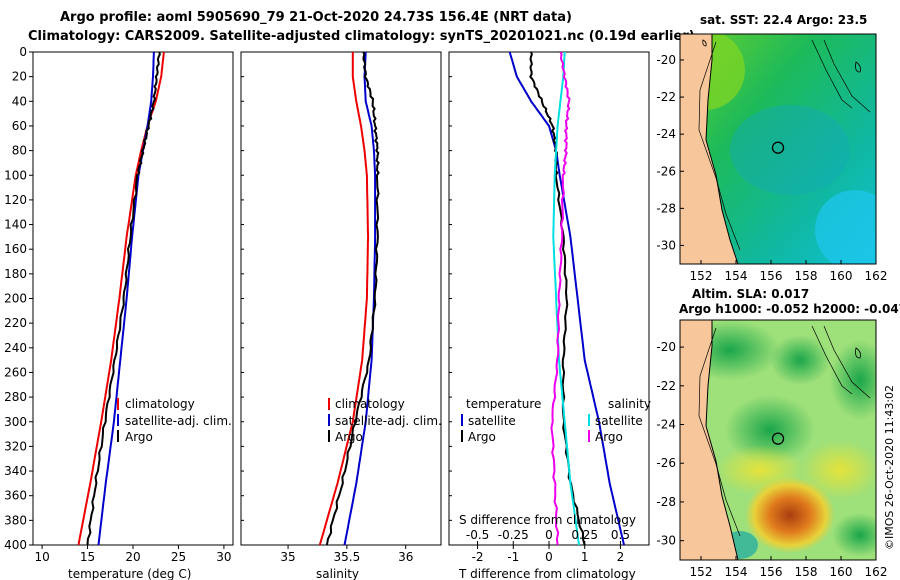  What do you see at coordinates (503, 404) in the screenshot?
I see `legend-temperature-heading: temperature` at bounding box center [503, 404].